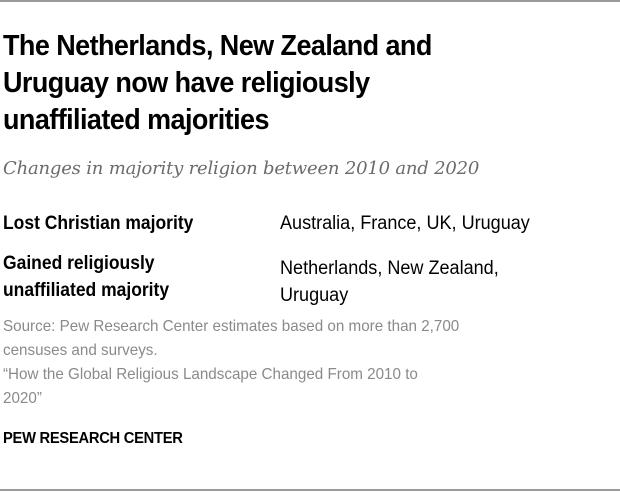 The width and height of the screenshot is (620, 492). I want to click on row-value-line: Uruguay, so click(314, 295).